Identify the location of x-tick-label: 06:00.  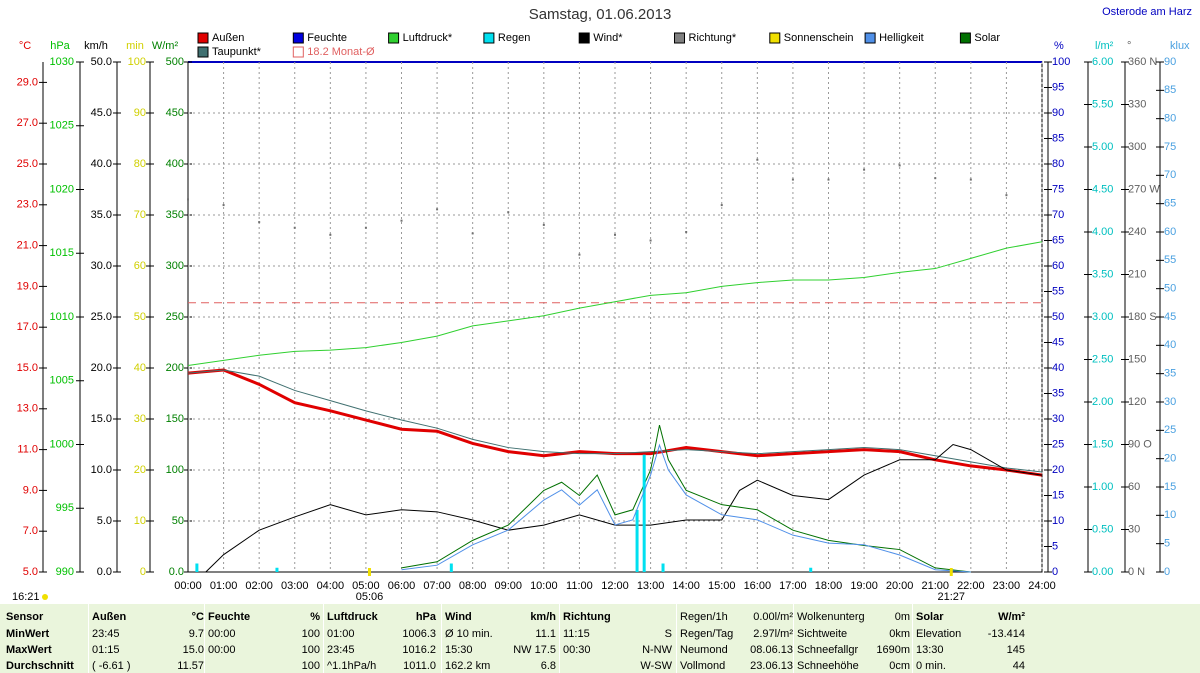
(402, 586).